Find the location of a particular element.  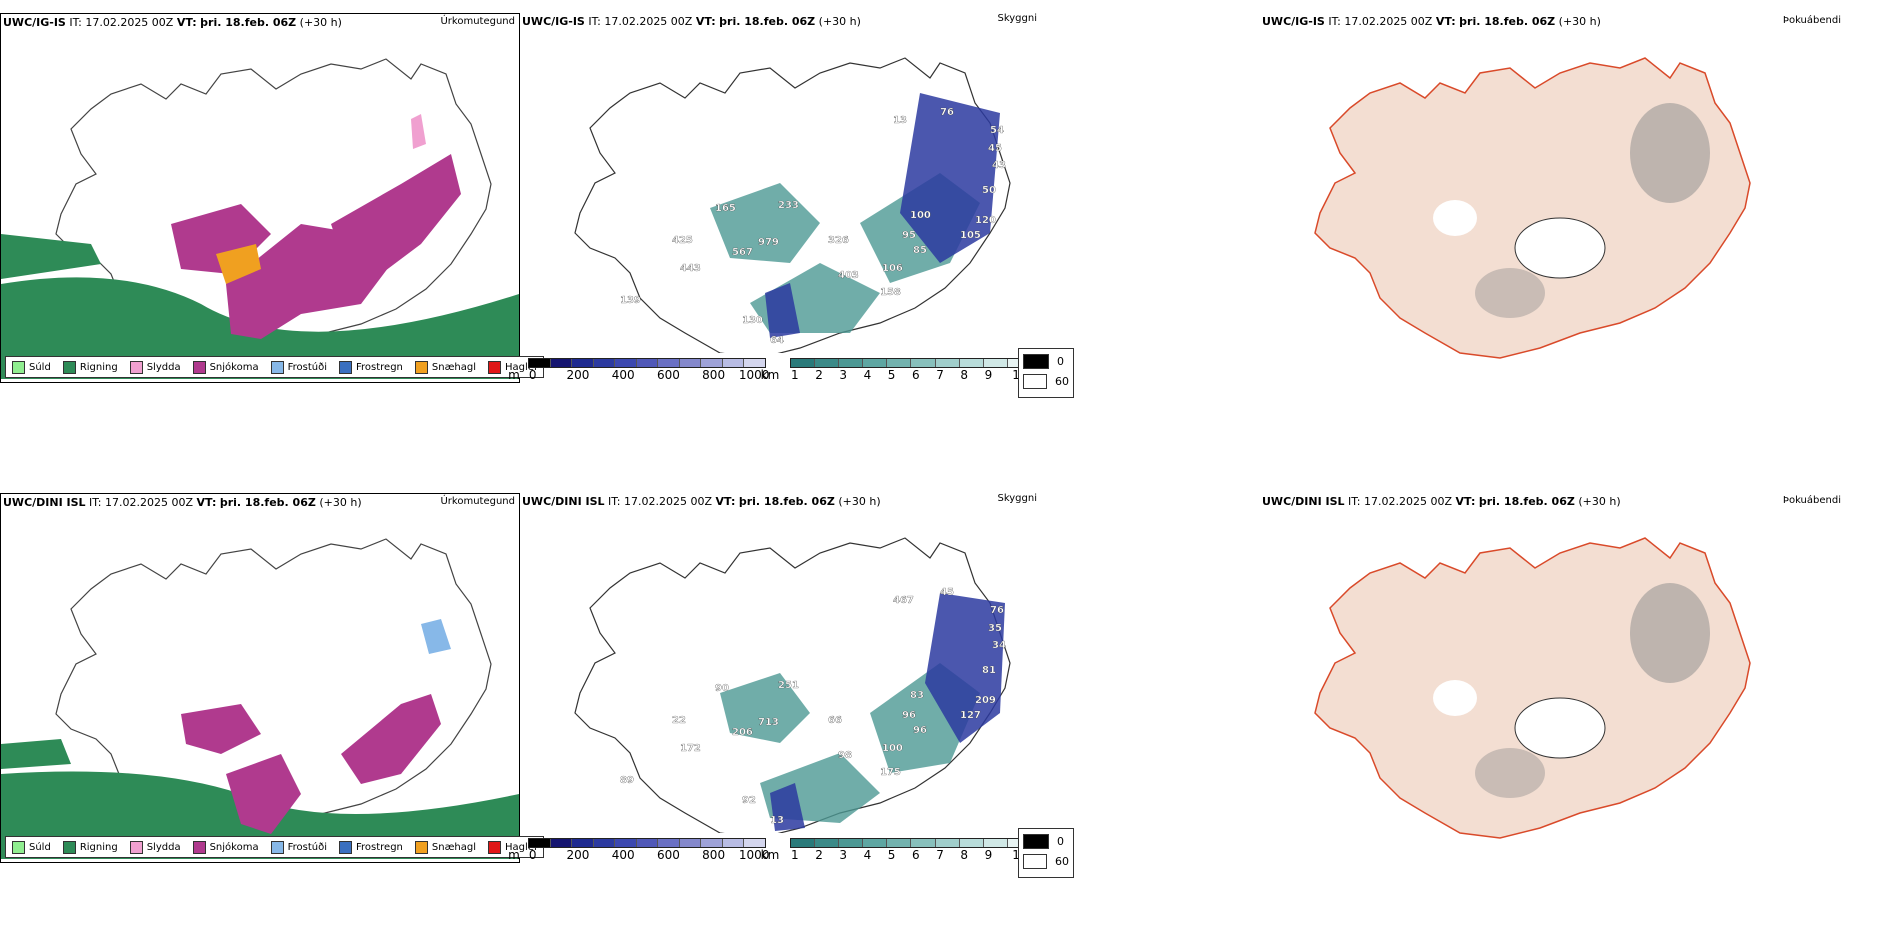

ceiling-value-label: 100 is located at coordinates (892, 748).